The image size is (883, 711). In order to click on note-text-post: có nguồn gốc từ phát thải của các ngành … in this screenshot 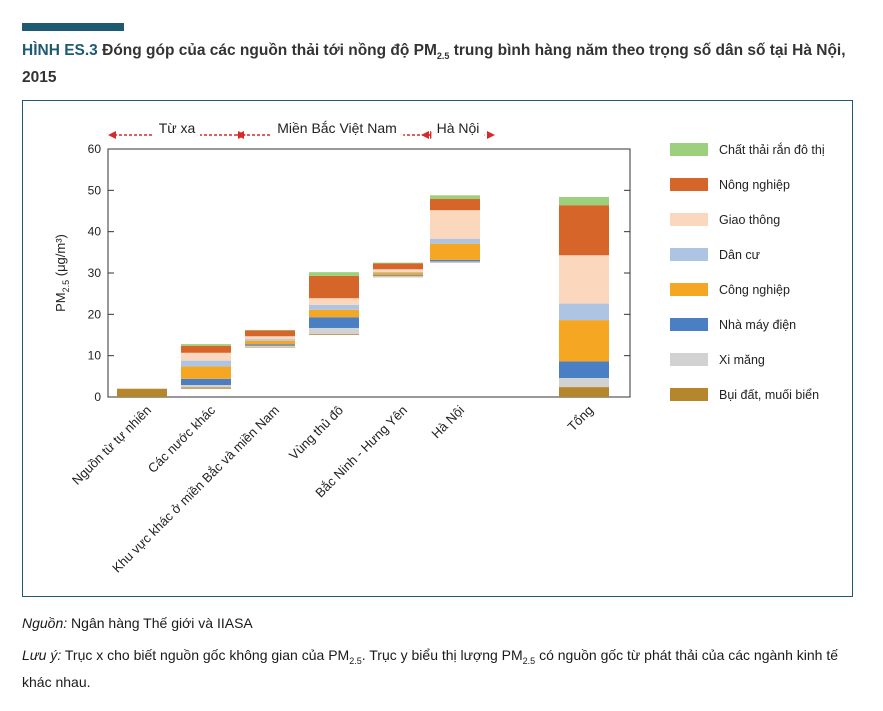, I will do `click(430, 668)`.